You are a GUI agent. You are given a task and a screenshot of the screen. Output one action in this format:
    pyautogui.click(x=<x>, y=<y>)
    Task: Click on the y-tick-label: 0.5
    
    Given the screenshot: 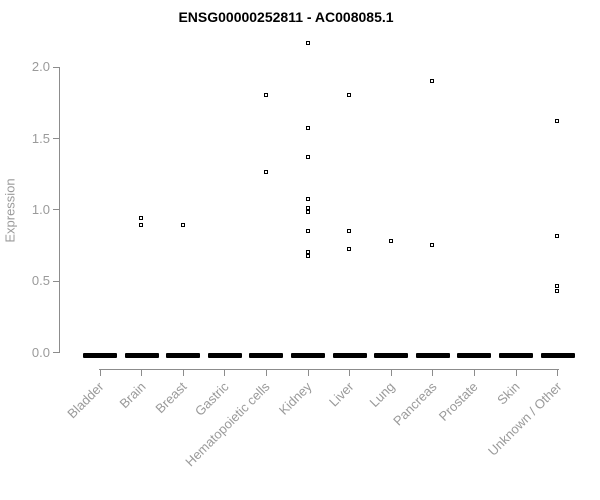 What is the action you would take?
    pyautogui.click(x=40, y=281)
    